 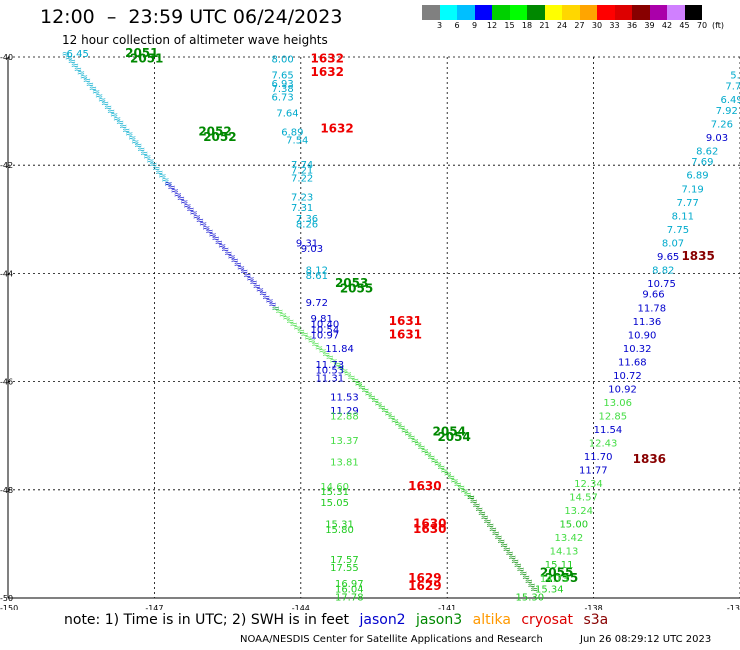 I want to click on legend-label: 6, so click(x=457, y=25).